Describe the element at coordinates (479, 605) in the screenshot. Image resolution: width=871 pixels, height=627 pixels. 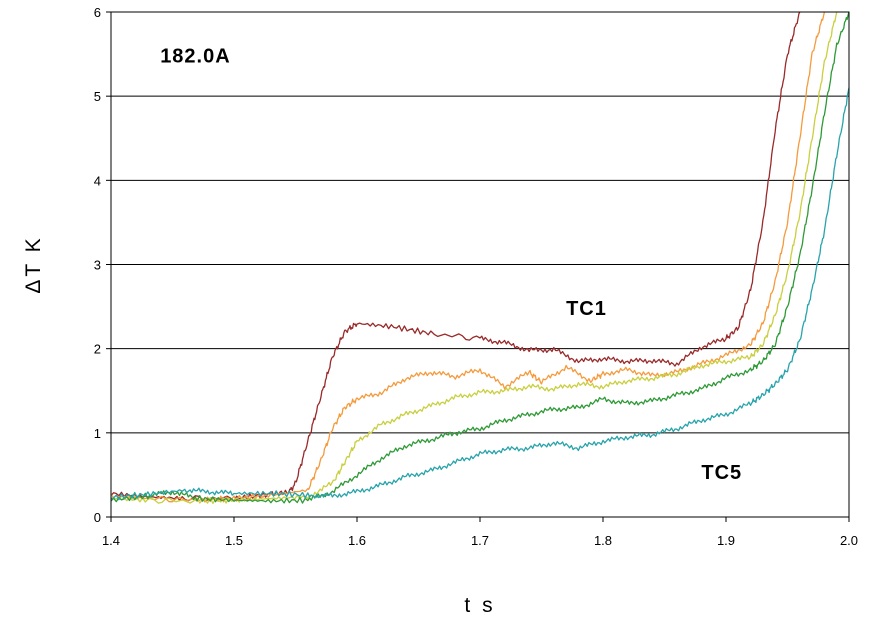
I see `x-axis-title: t s` at that location.